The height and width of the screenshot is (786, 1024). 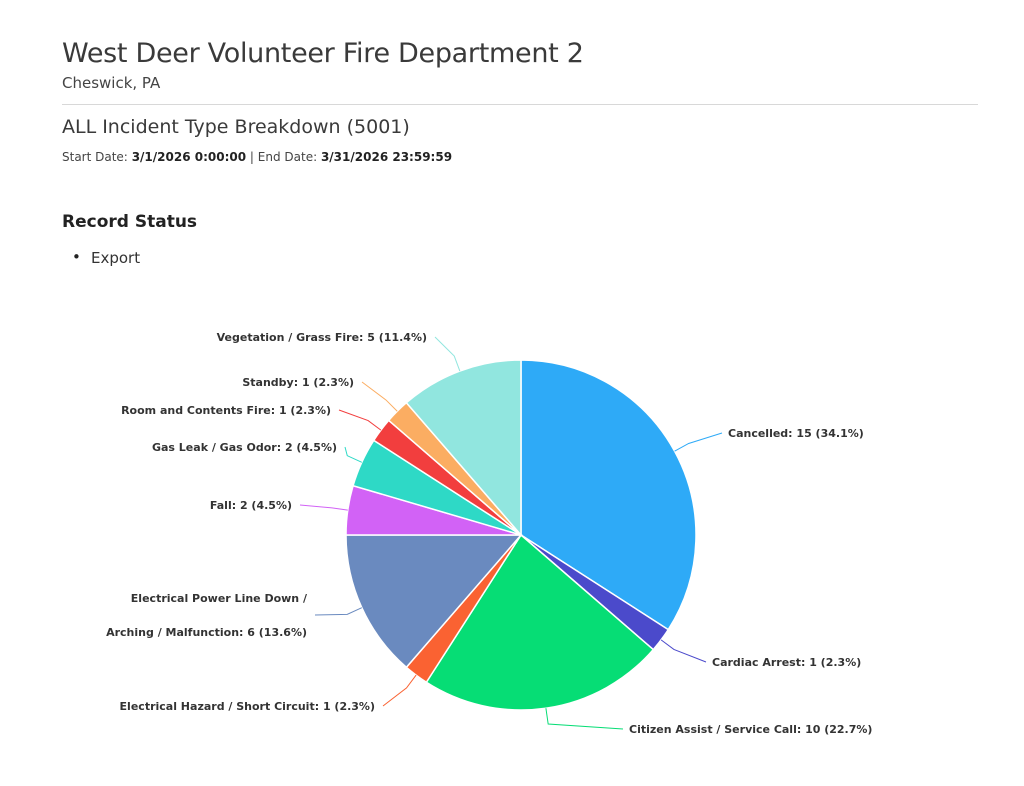 What do you see at coordinates (298, 382) in the screenshot?
I see `slice-label: Standby: 1 (2.3%)` at bounding box center [298, 382].